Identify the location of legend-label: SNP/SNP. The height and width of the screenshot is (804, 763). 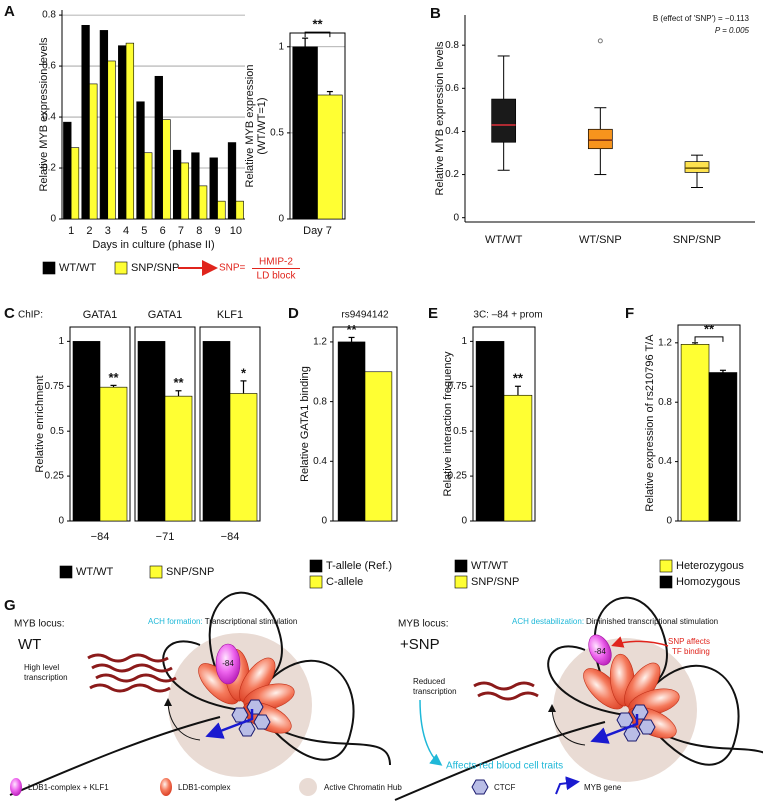
(190, 572).